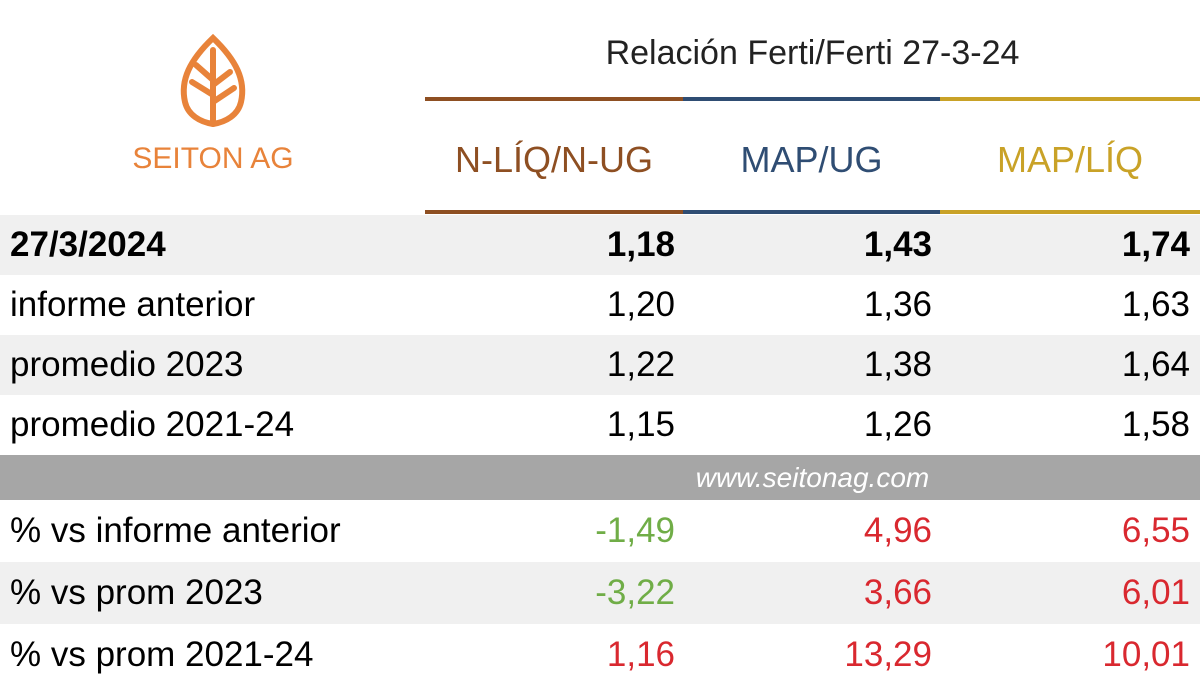  Describe the element at coordinates (897, 424) in the screenshot. I see `cell: 1,26` at that location.